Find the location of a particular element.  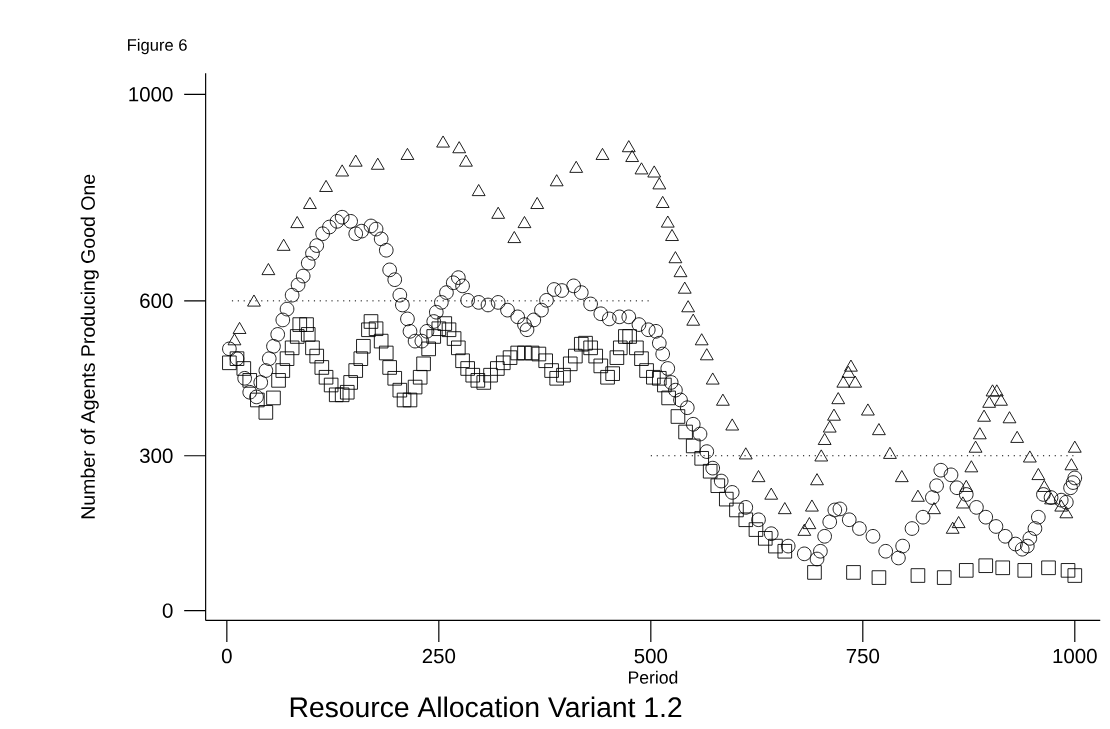

x-tick-label: 500 is located at coordinates (651, 656).